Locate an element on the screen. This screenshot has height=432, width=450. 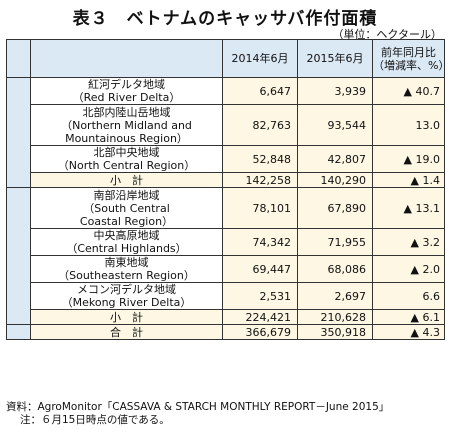
table-row: 小 計 142,258 140,290 ▲ 1.4 is located at coordinates (226, 180).